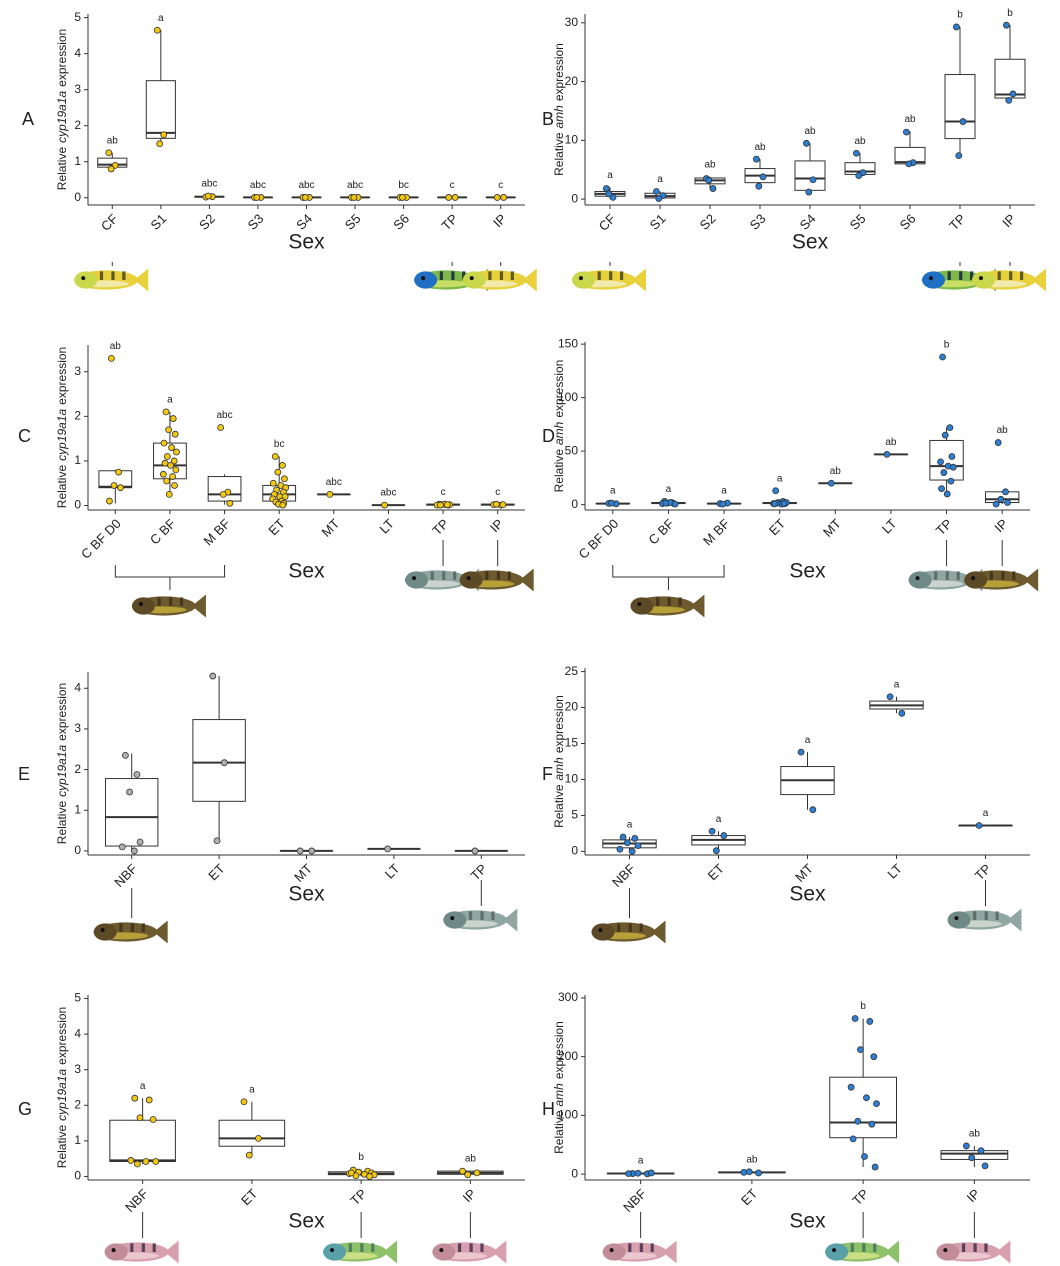 This screenshot has width=1060, height=1266. Describe the element at coordinates (101, 539) in the screenshot. I see `x-tick-label: C BF D0` at that location.